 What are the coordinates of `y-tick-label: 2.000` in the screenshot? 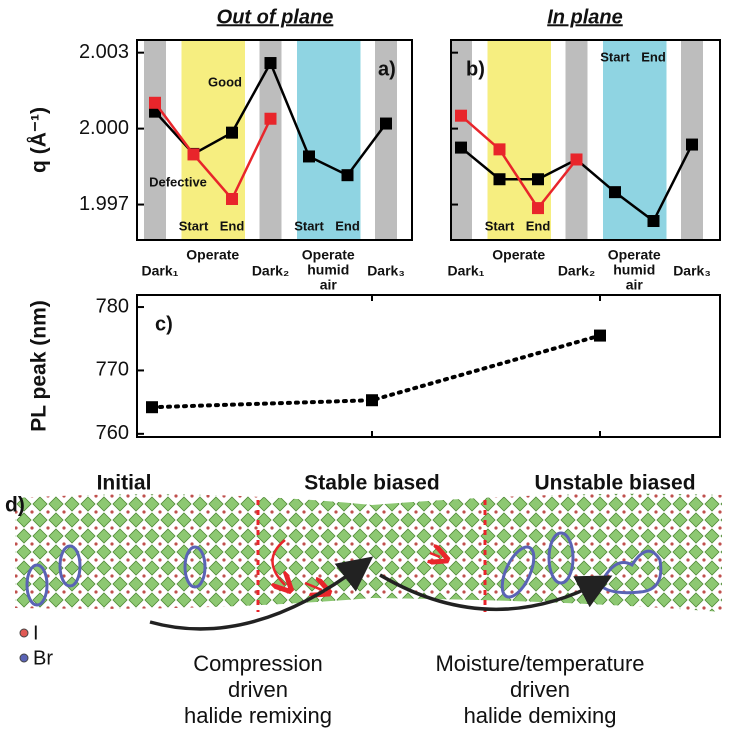 It's located at (104, 128).